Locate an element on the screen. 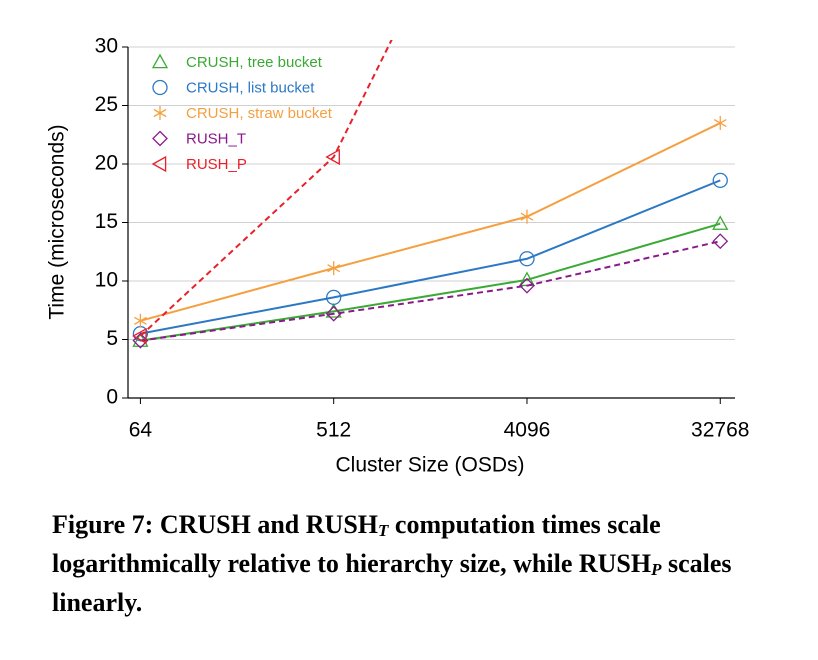  y-tick-label: 30 is located at coordinates (106, 46).